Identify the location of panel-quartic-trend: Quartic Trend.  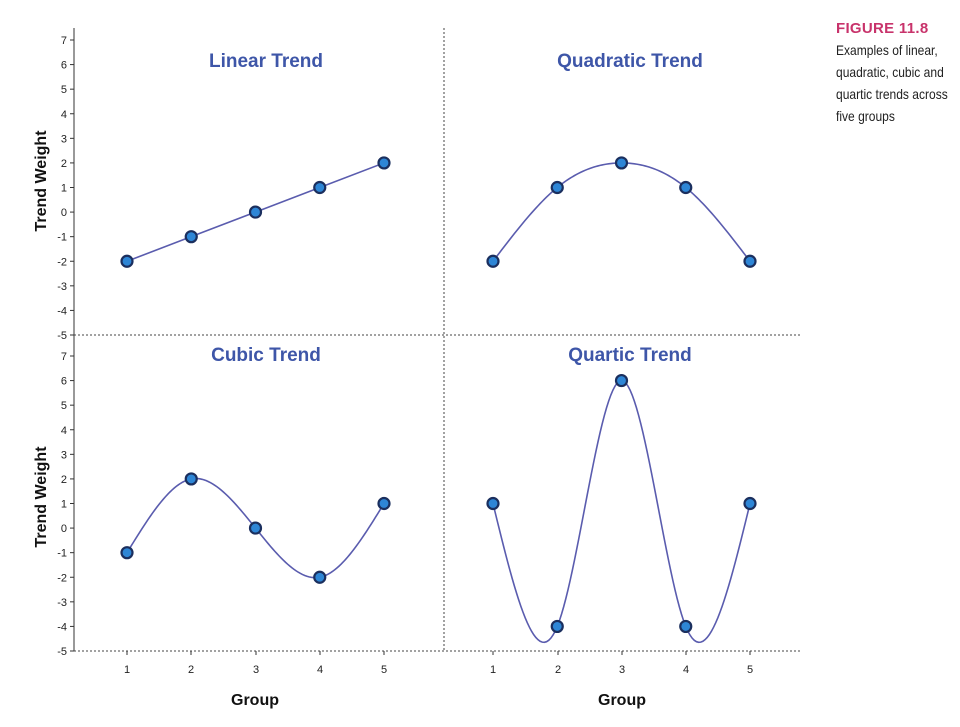
(621, 494).